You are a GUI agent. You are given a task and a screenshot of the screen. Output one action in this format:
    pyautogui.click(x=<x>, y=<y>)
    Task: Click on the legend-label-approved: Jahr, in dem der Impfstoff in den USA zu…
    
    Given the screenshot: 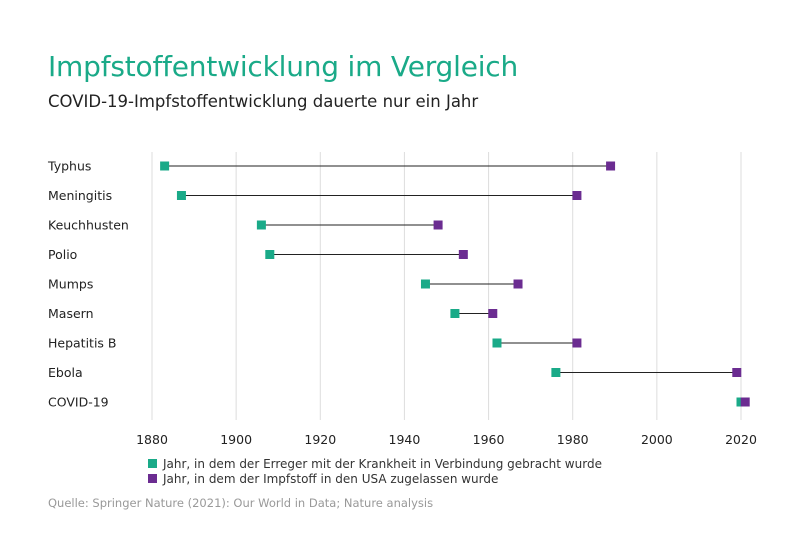 What is the action you would take?
    pyautogui.click(x=331, y=478)
    